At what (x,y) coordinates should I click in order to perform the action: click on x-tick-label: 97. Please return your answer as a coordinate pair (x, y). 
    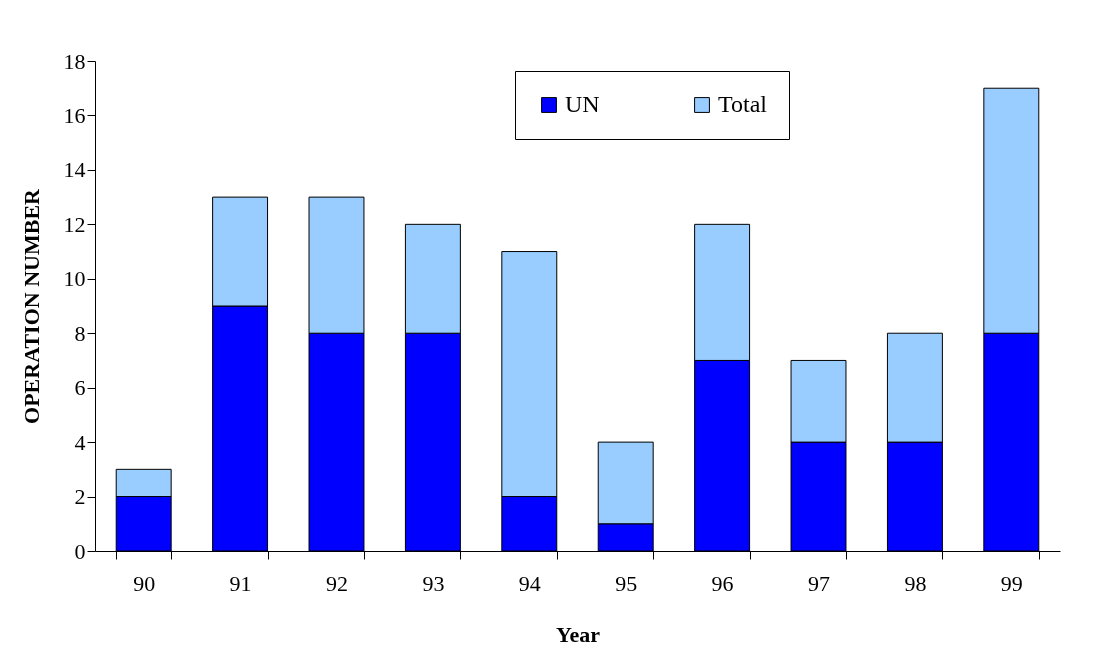
    Looking at the image, I should click on (819, 583).